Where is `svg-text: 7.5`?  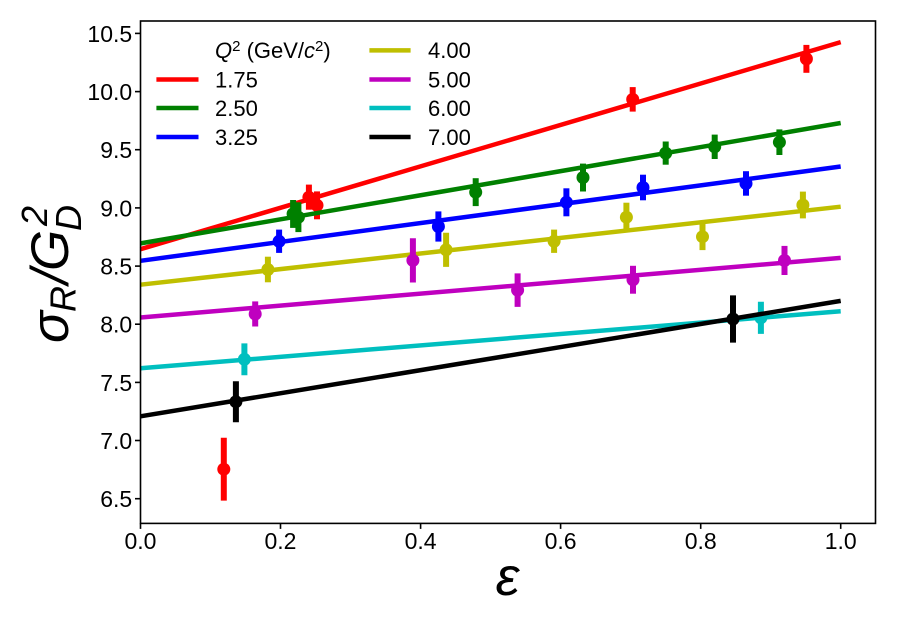 svg-text: 7.5 is located at coordinates (116, 383).